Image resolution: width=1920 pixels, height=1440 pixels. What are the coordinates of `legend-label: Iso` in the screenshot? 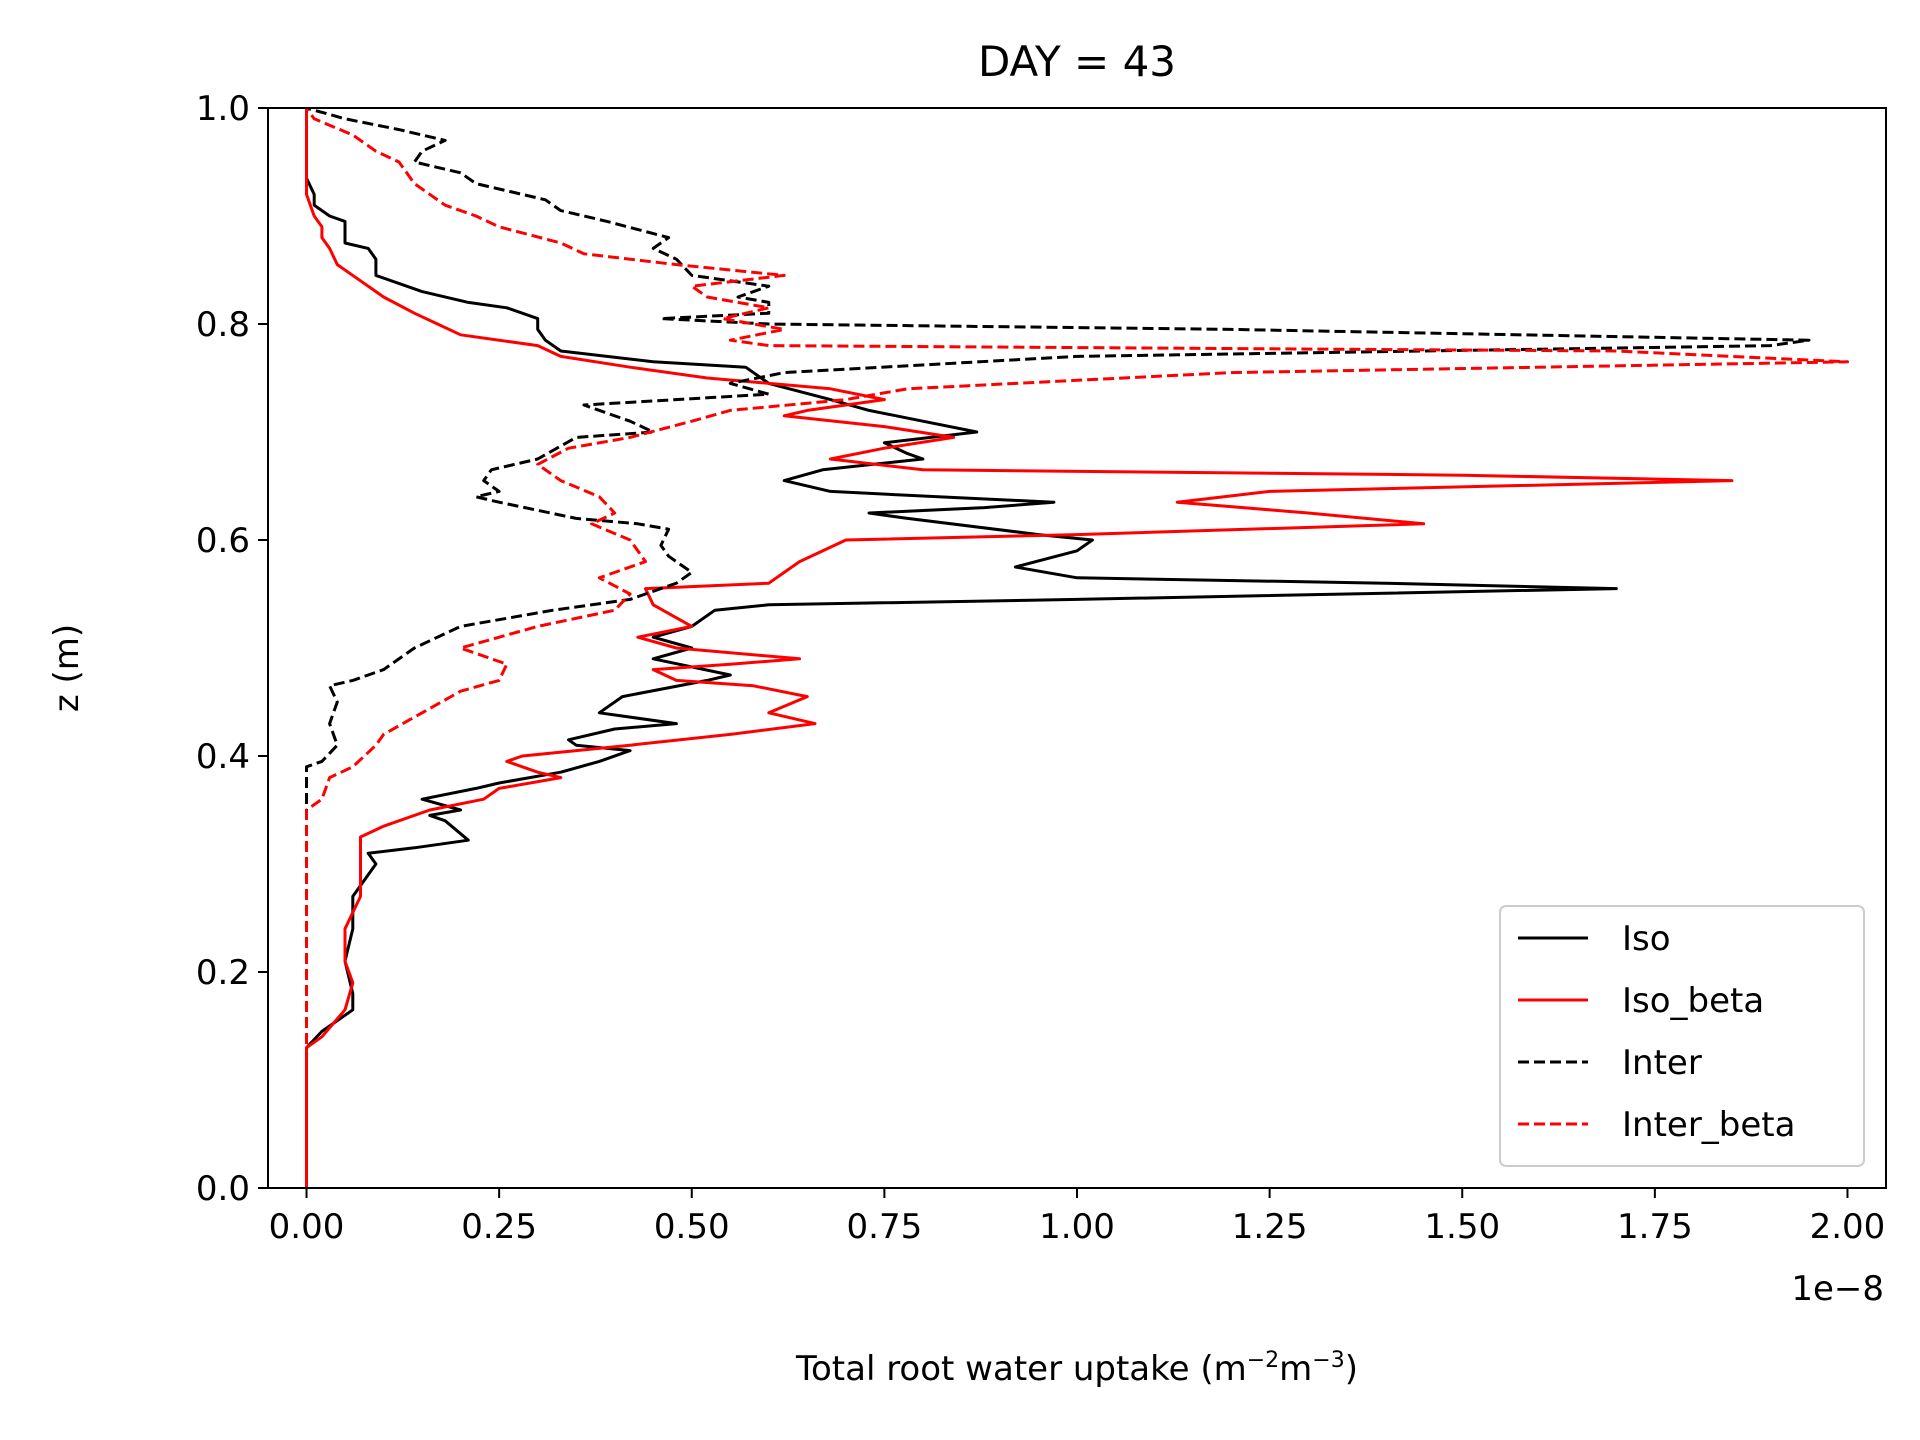 It's located at (1646, 939).